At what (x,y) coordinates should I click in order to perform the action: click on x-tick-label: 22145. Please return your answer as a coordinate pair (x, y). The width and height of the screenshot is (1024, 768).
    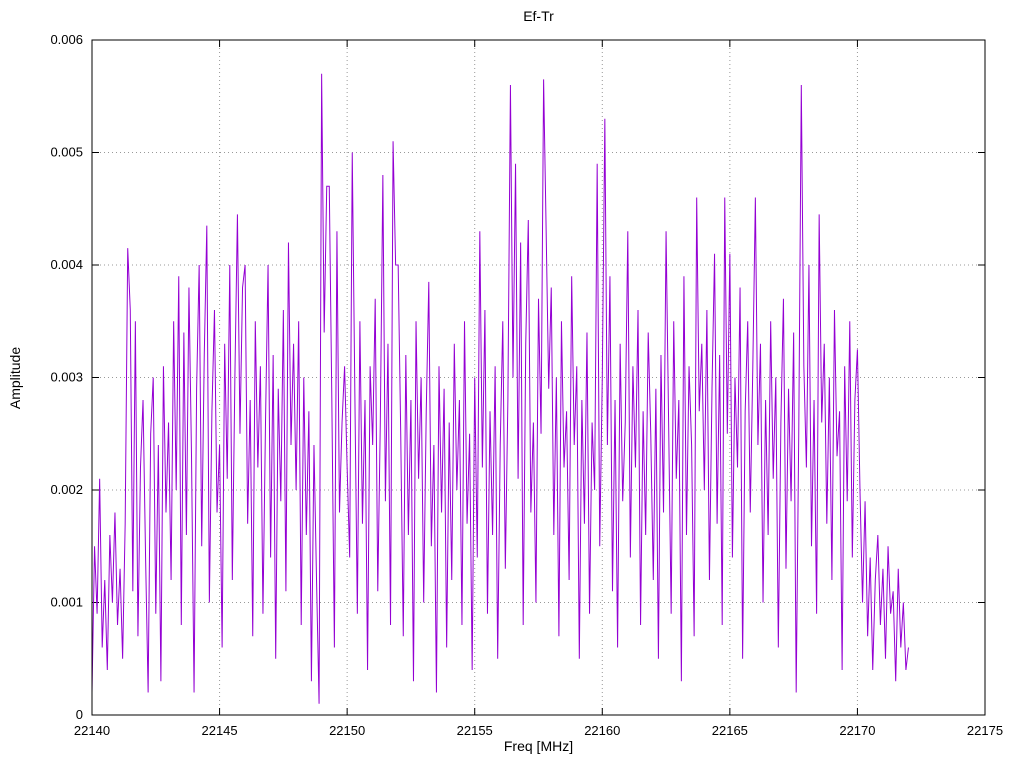
    Looking at the image, I should click on (219, 730).